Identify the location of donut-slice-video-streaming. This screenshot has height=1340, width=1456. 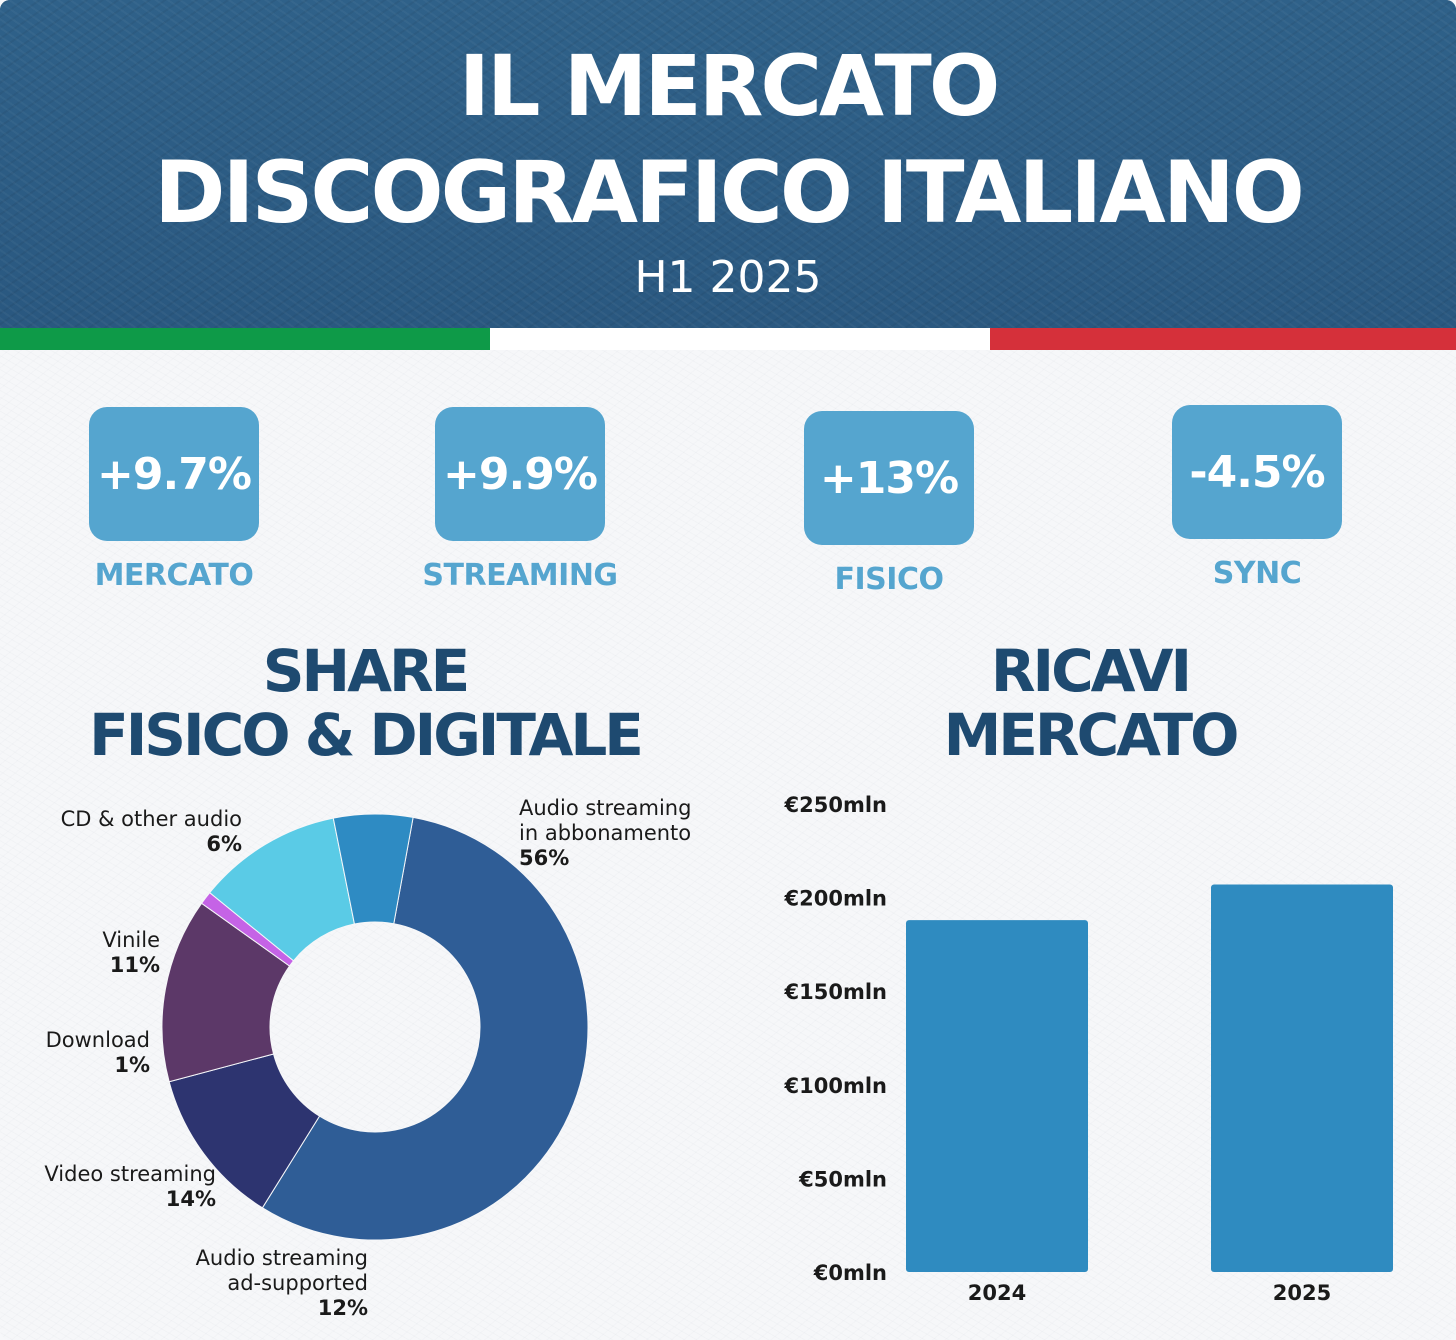
(226, 992).